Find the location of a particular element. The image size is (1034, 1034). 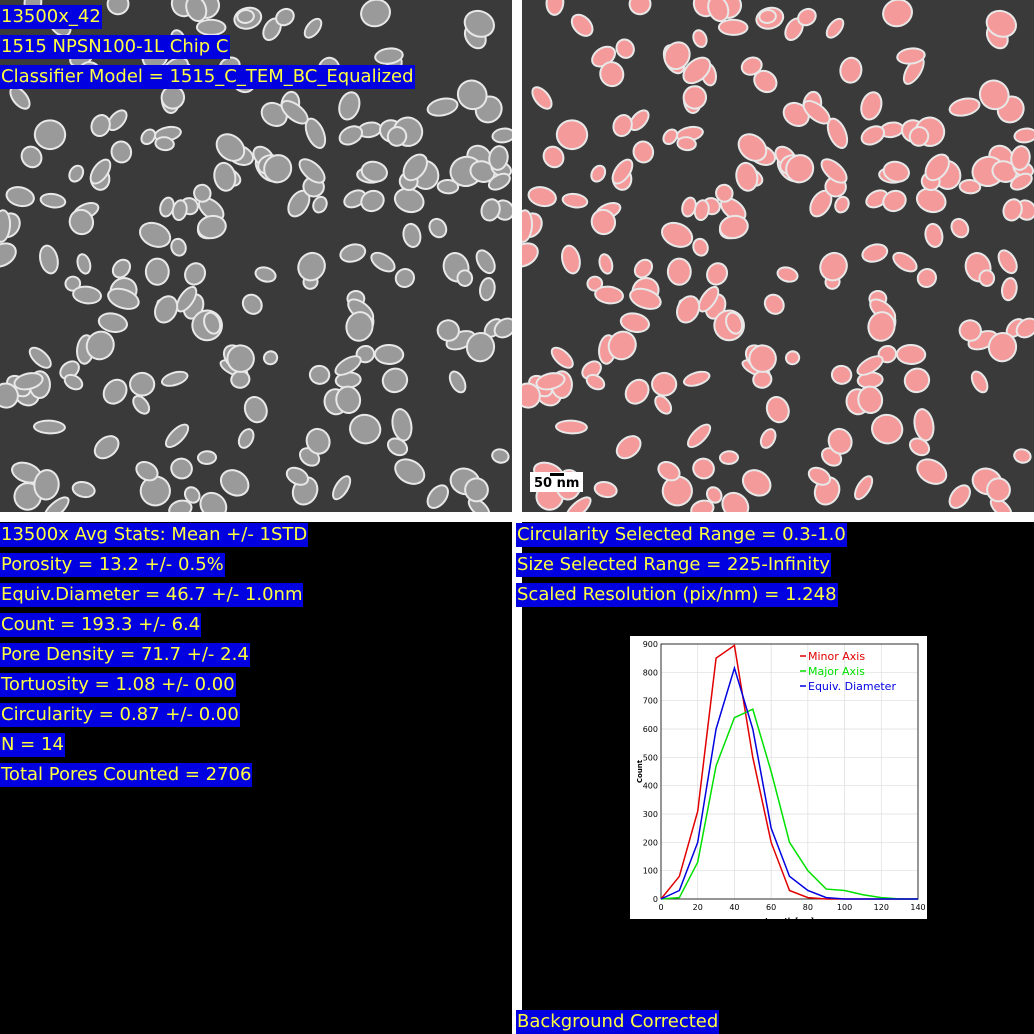

plot-frame is located at coordinates (789, 771).